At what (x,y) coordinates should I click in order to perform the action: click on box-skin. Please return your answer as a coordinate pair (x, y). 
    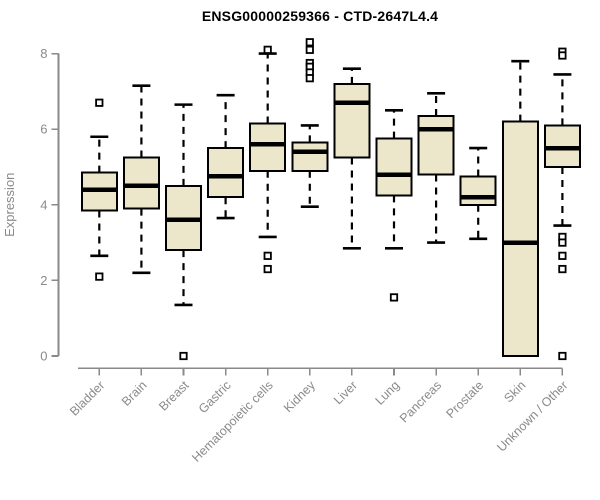
    Looking at the image, I should click on (520, 208).